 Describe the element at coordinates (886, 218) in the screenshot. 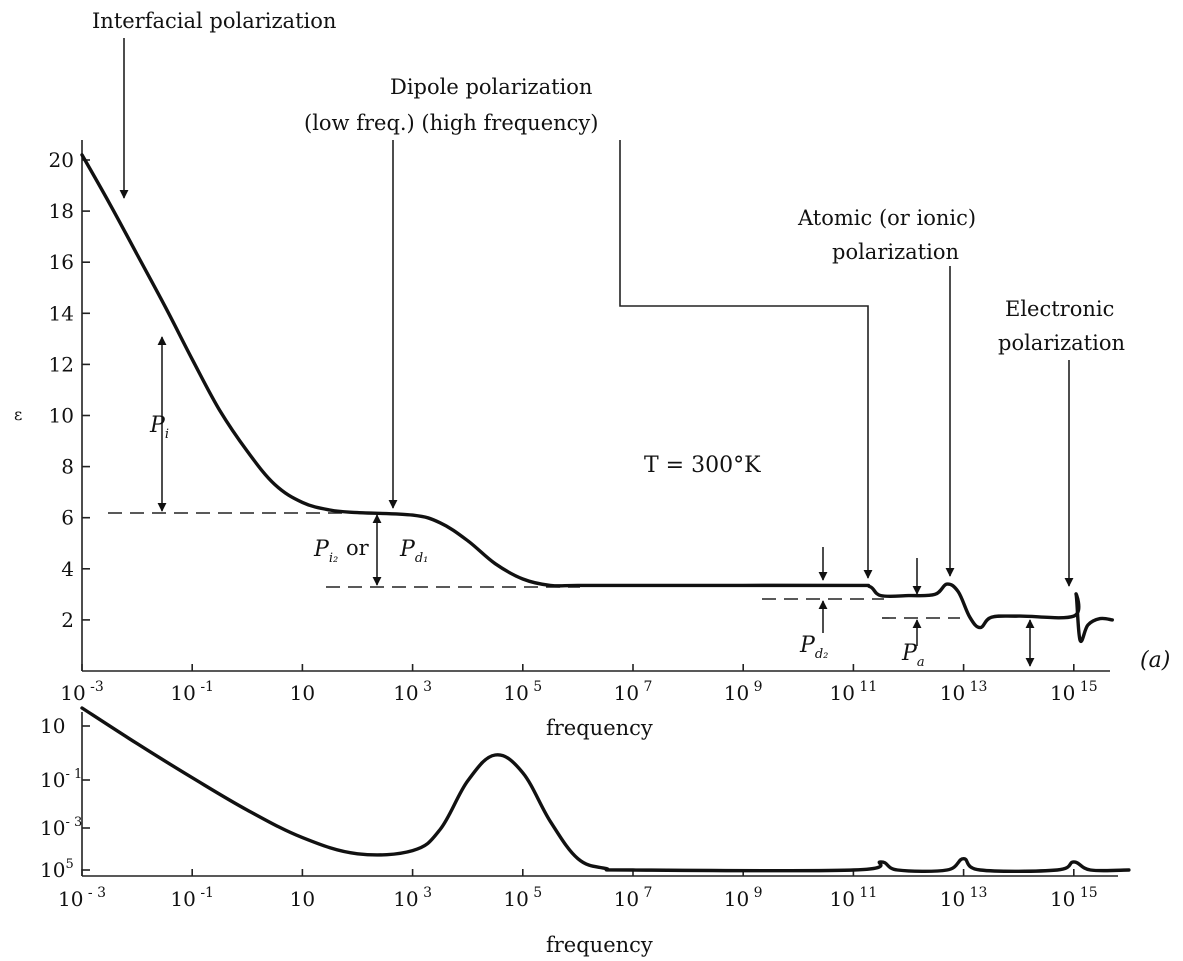

I see `atomic-label-line1: Atomic (or ionic)` at that location.